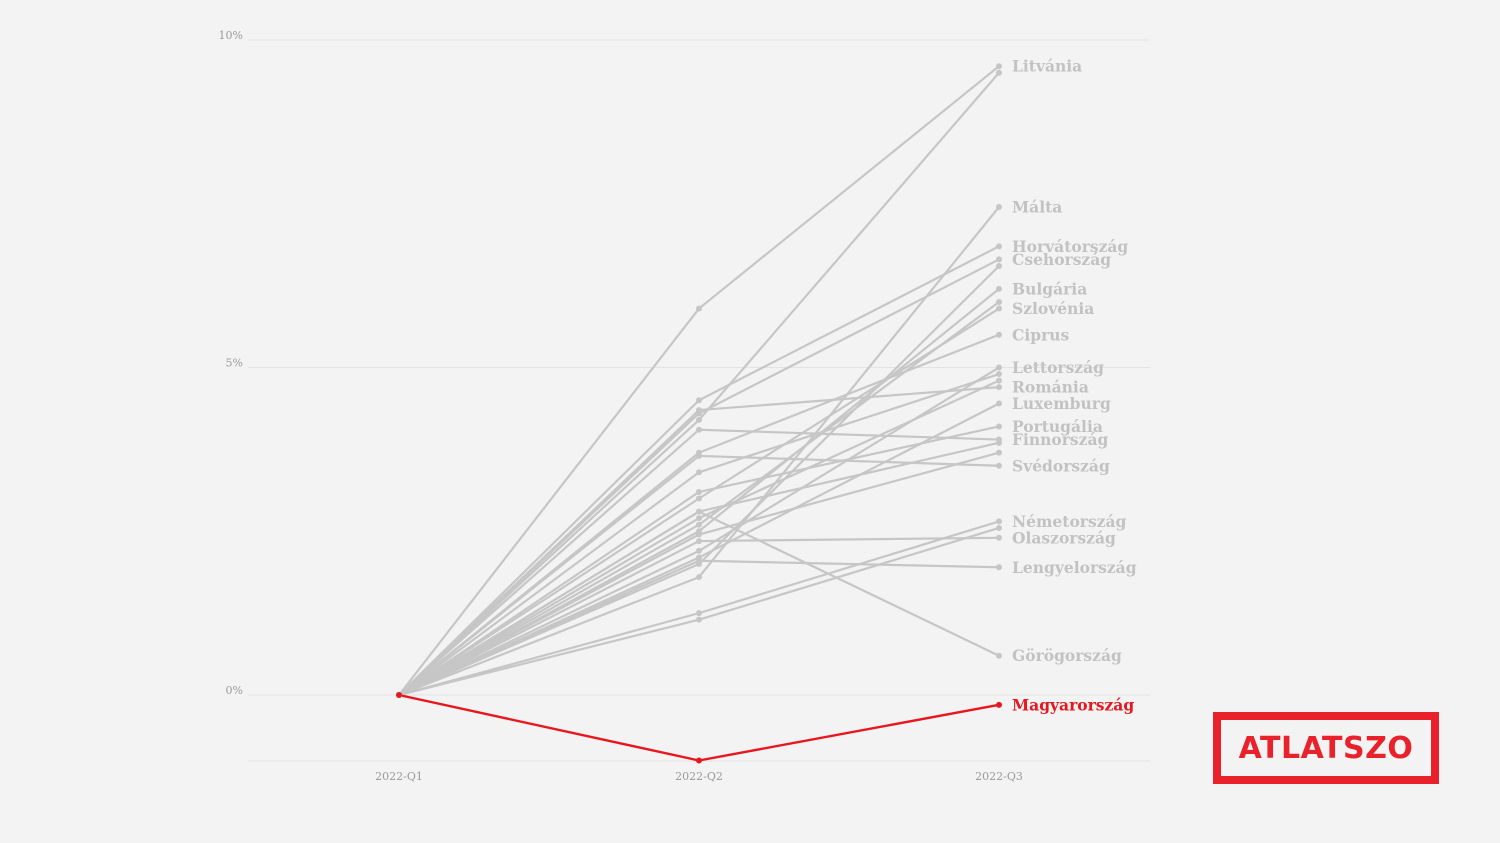 Image resolution: width=1500 pixels, height=843 pixels. Describe the element at coordinates (1073, 704) in the screenshot. I see `series-label: Magyarország` at that location.